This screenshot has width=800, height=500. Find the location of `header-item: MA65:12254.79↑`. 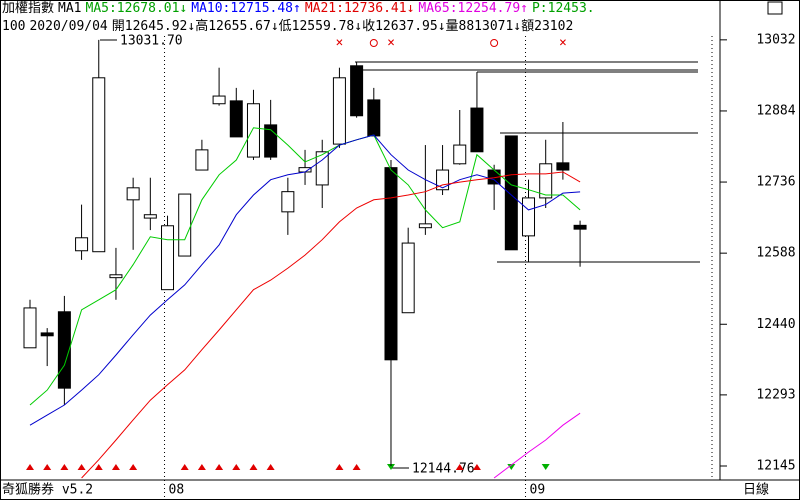

header-item: MA65:12254.79↑ is located at coordinates (473, 8).